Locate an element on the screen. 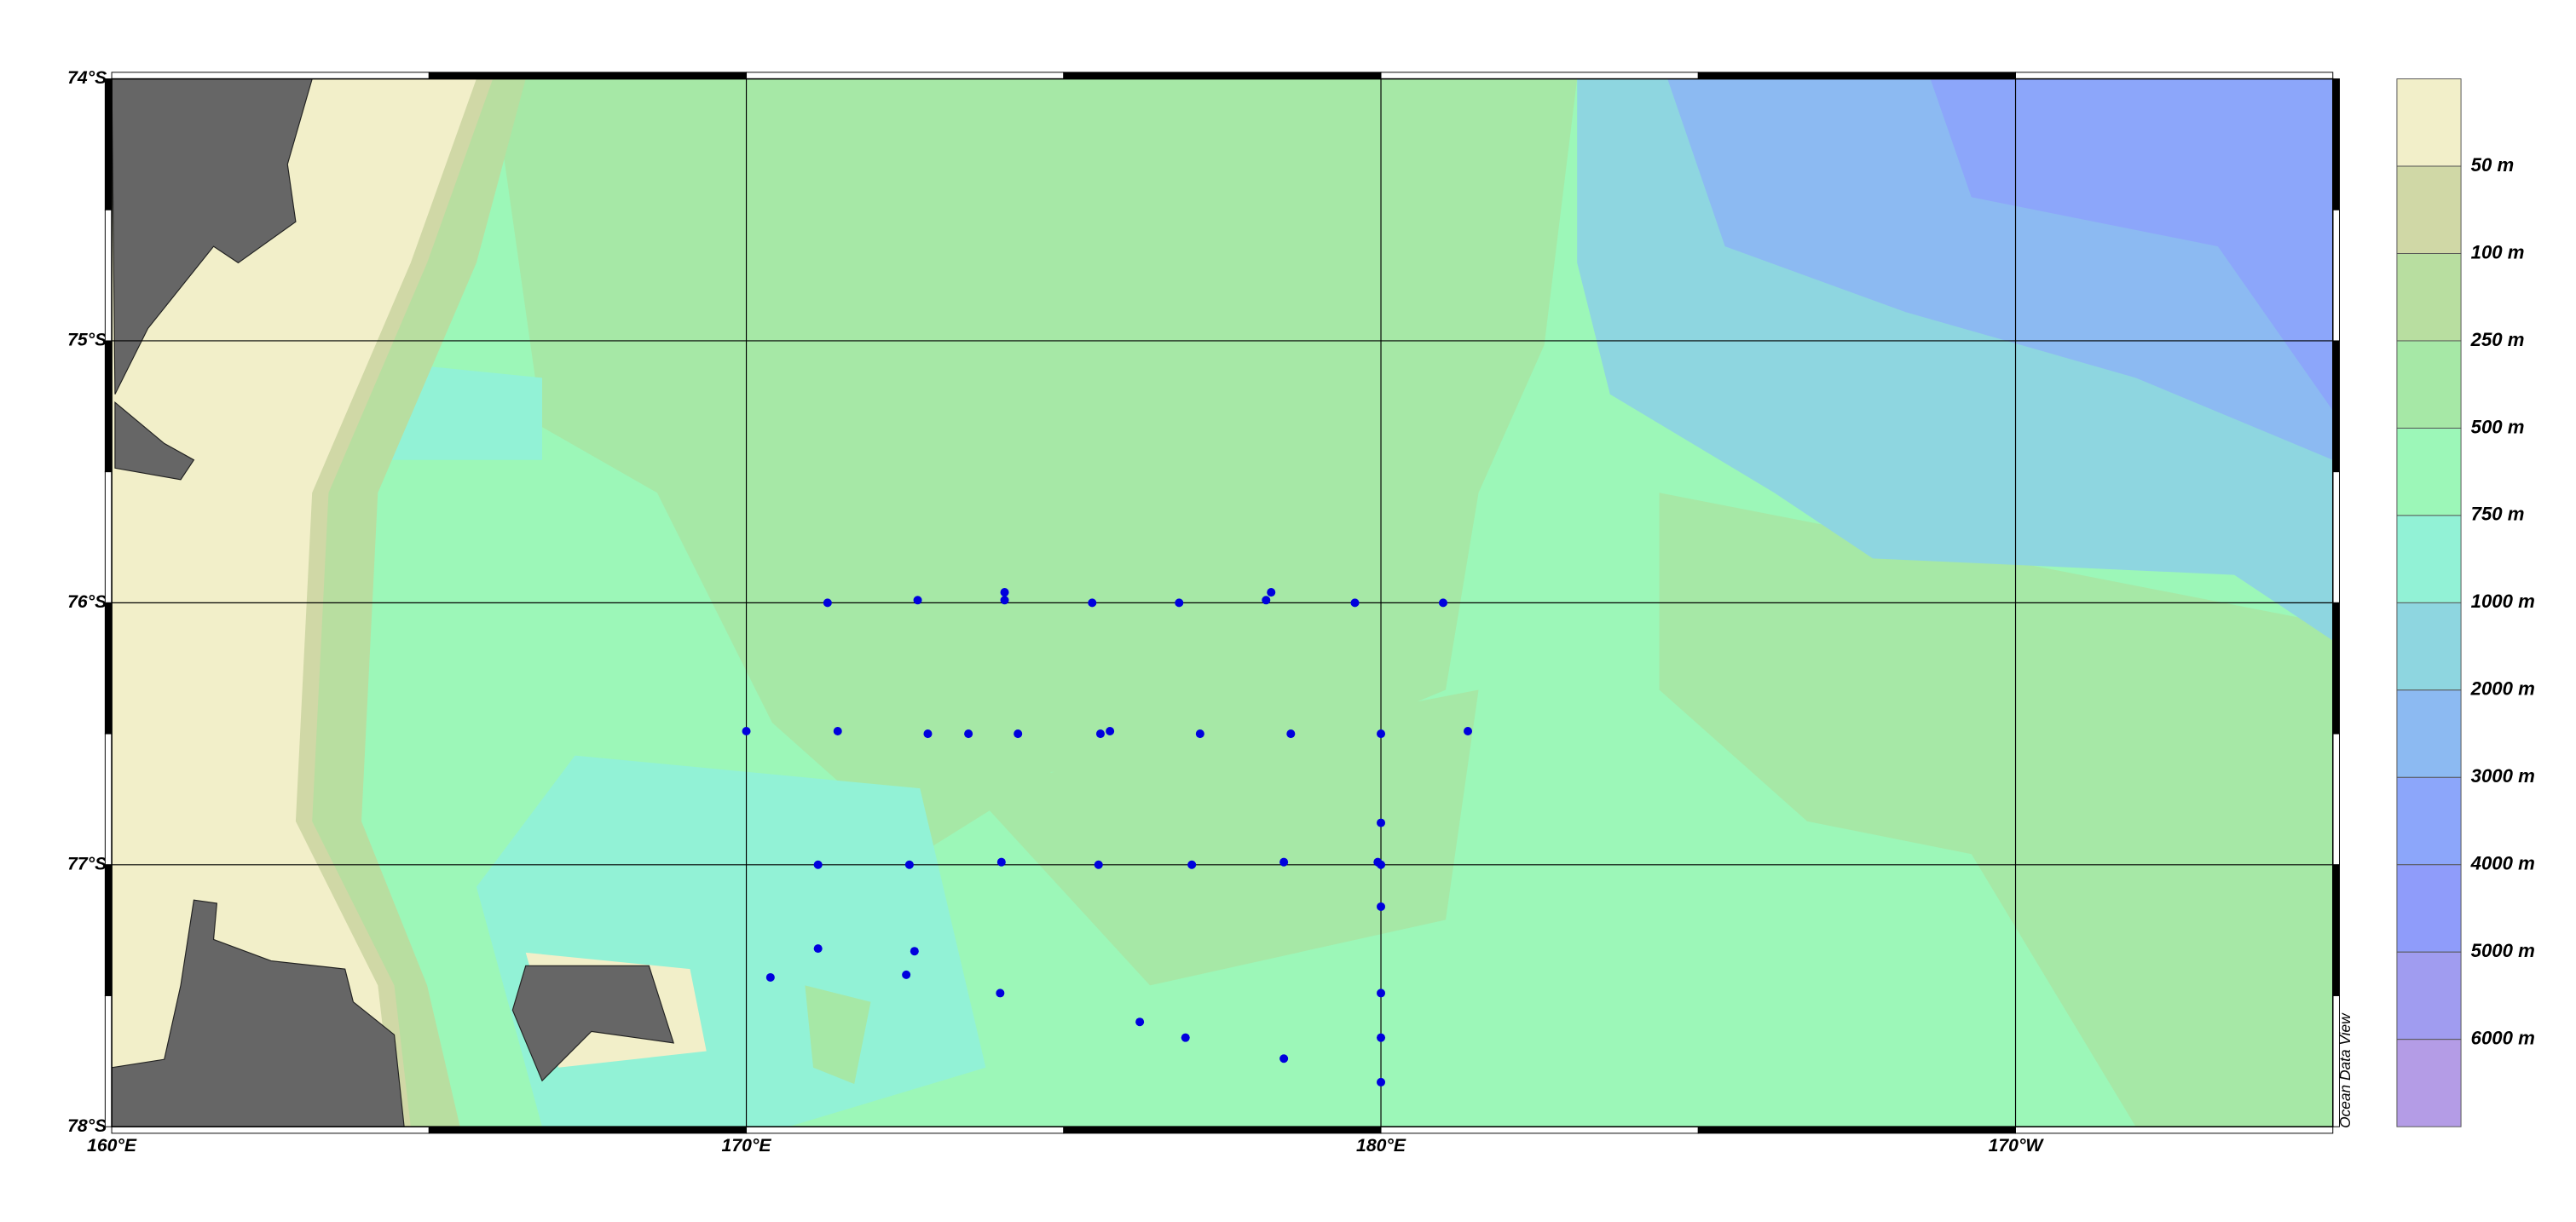 This screenshot has height=1222, width=2576. credit: Ocean Data View is located at coordinates (2345, 1070).